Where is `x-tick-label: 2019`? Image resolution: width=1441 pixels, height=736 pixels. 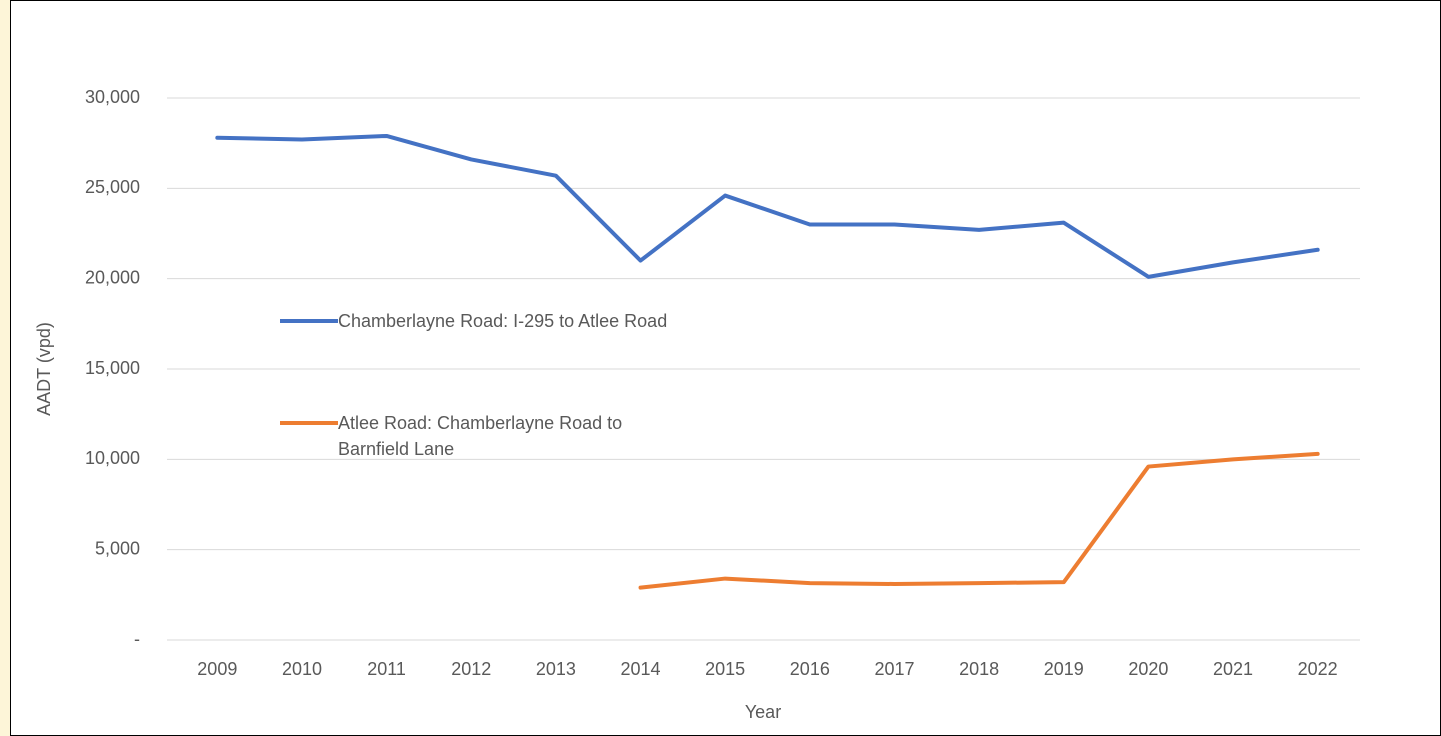 x-tick-label: 2019 is located at coordinates (1064, 669).